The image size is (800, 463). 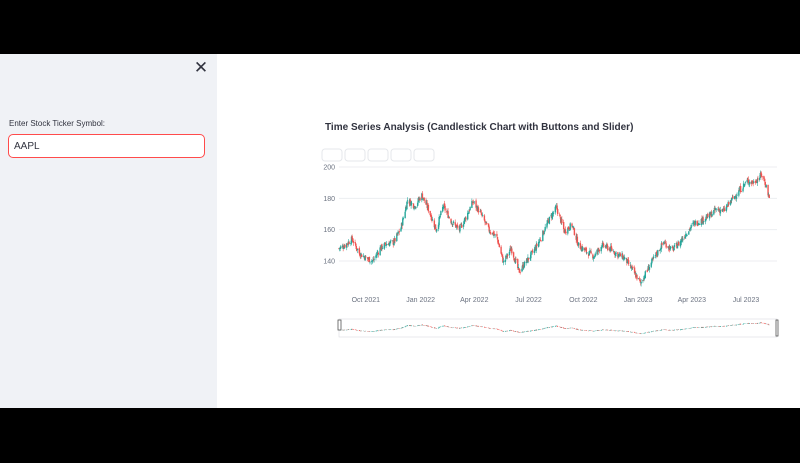 What do you see at coordinates (692, 300) in the screenshot?
I see `x-tick-label: Apr 2023` at bounding box center [692, 300].